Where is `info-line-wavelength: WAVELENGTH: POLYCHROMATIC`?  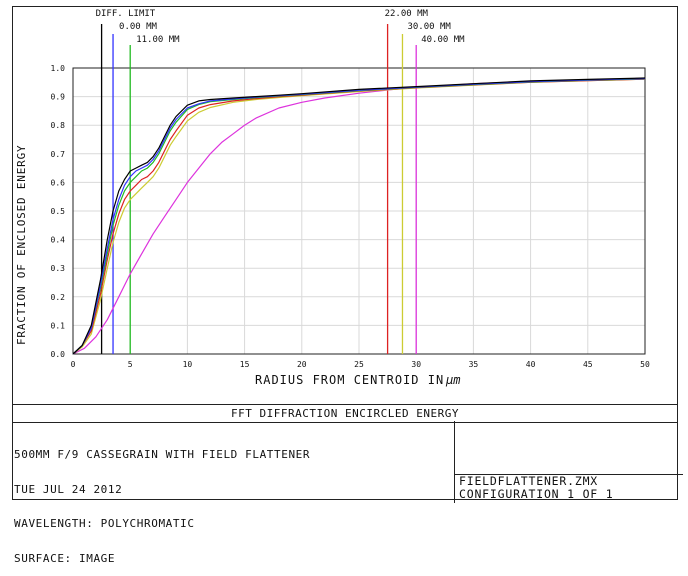
info-line-wavelength: WAVELENGTH: POLYCHROMATIC is located at coordinates (104, 523).